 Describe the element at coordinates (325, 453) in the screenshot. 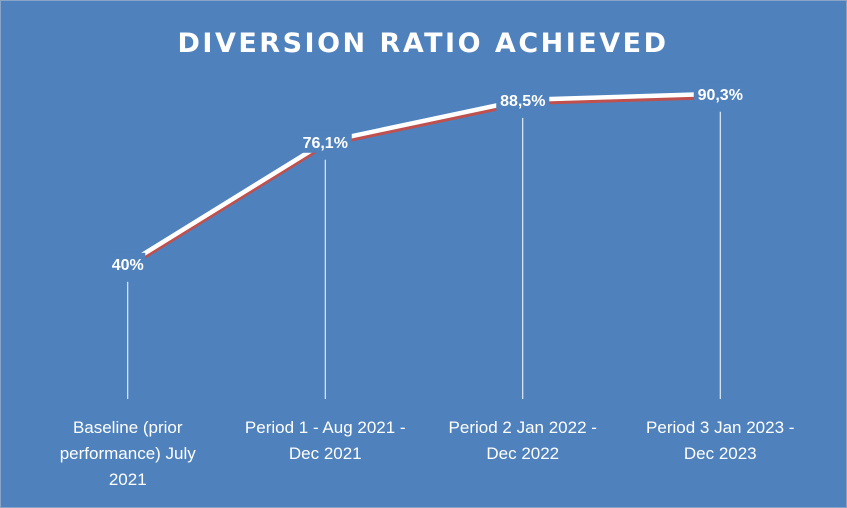

I see `x-tick-label: Dec 2021` at that location.